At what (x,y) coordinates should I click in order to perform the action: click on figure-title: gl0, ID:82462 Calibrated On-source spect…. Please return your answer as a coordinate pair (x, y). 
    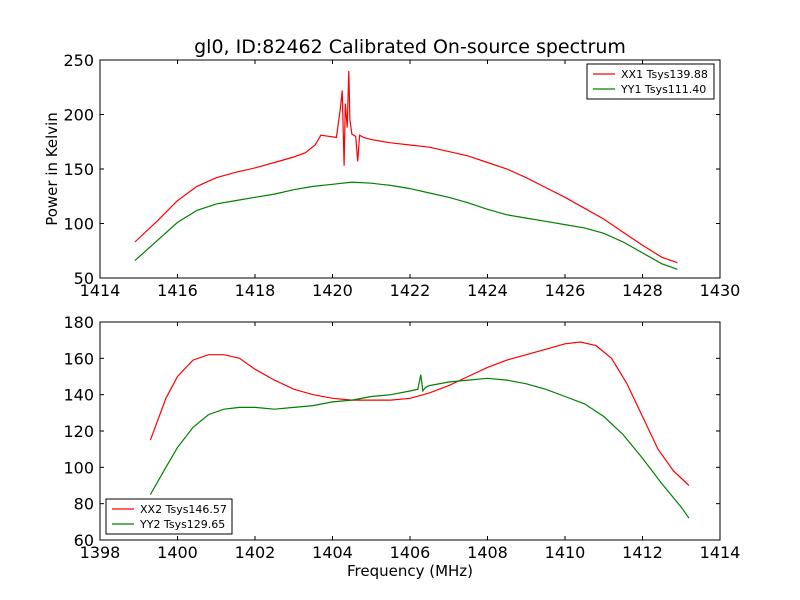
    Looking at the image, I should click on (410, 47).